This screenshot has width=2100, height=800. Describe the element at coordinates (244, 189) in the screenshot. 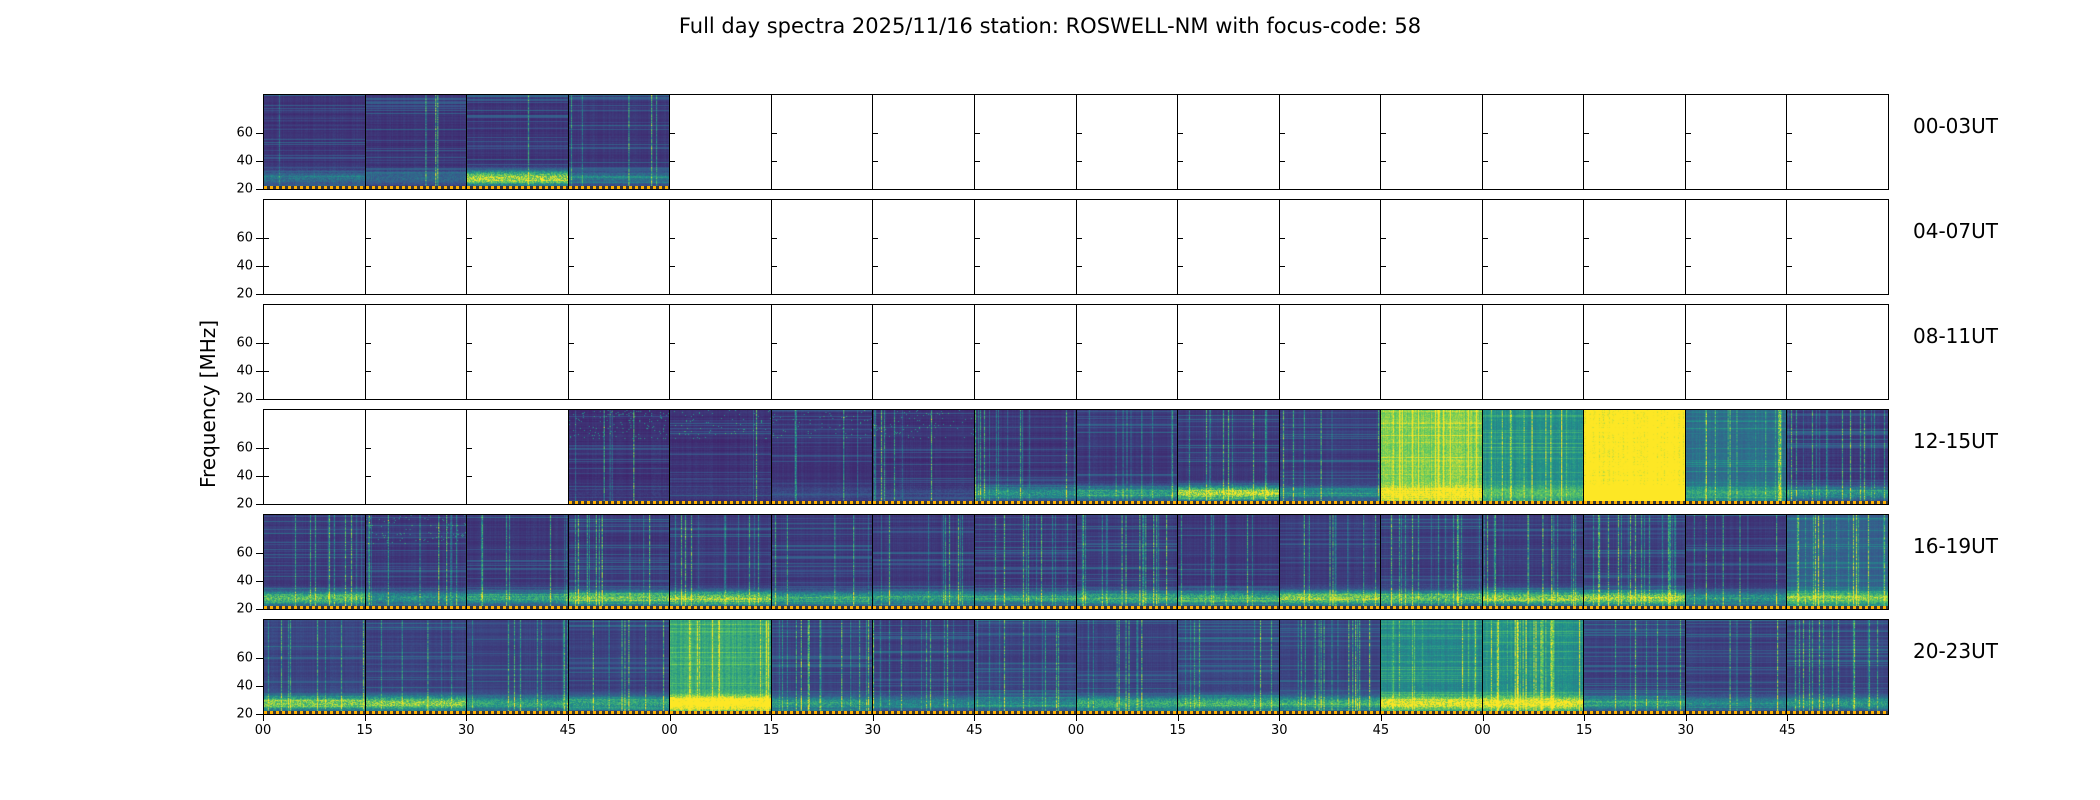

I see `y-tick-label: 20` at that location.